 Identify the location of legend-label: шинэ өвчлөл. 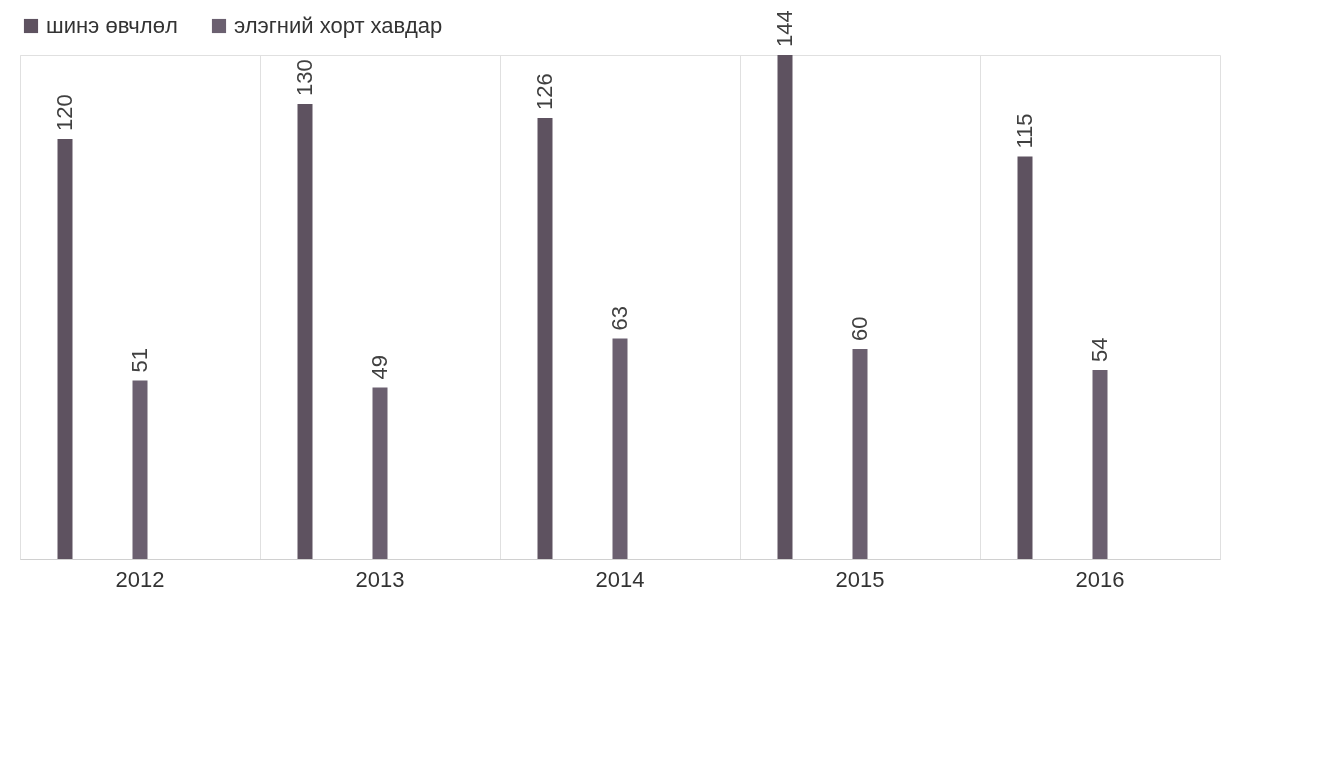
(112, 25).